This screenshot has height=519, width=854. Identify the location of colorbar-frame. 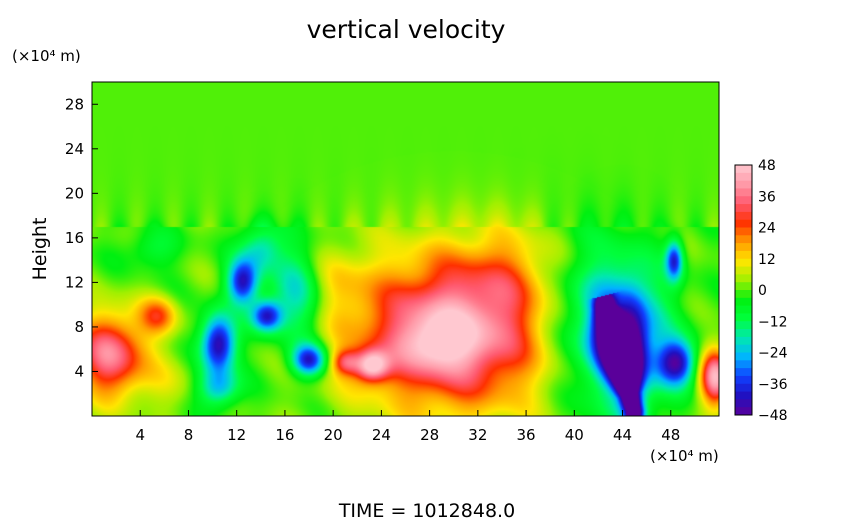
(743, 290).